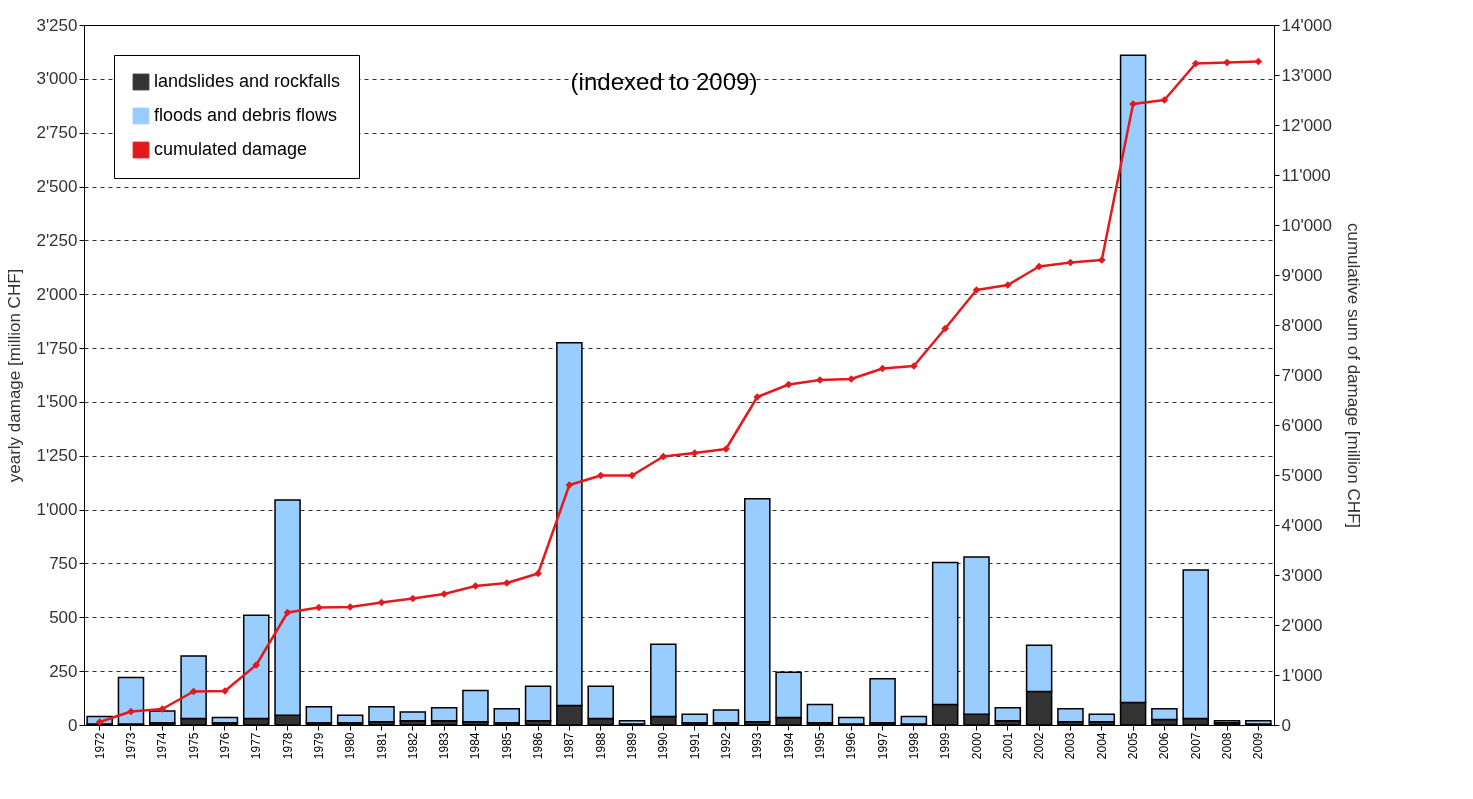 This screenshot has height=799, width=1473. I want to click on x-tick-label: 1975, so click(193, 746).